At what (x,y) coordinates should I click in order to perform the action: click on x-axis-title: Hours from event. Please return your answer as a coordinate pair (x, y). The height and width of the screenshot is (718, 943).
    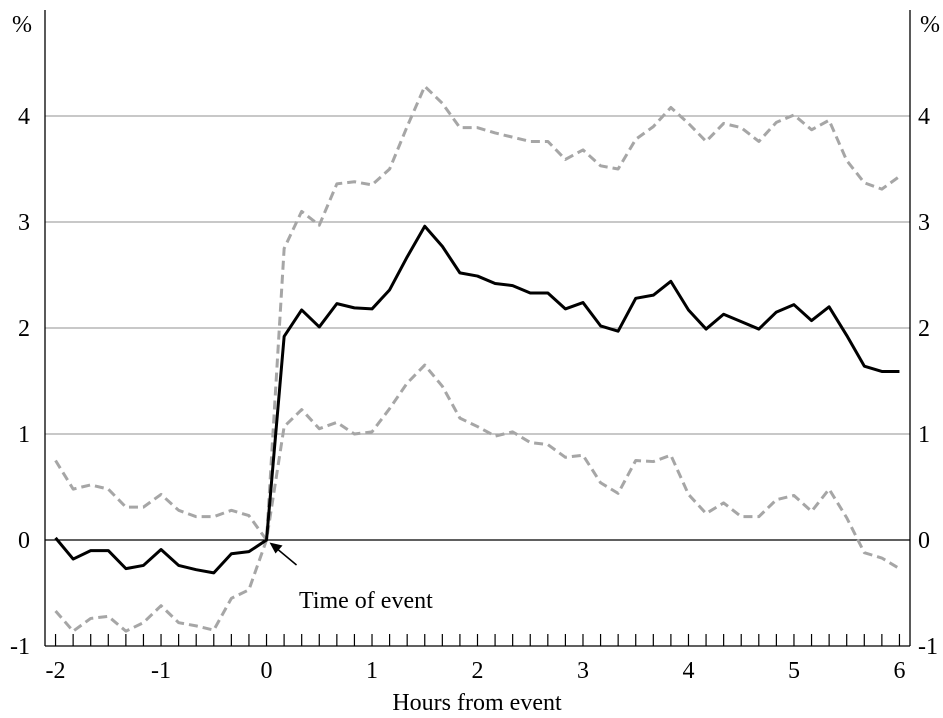
    Looking at the image, I should click on (477, 703).